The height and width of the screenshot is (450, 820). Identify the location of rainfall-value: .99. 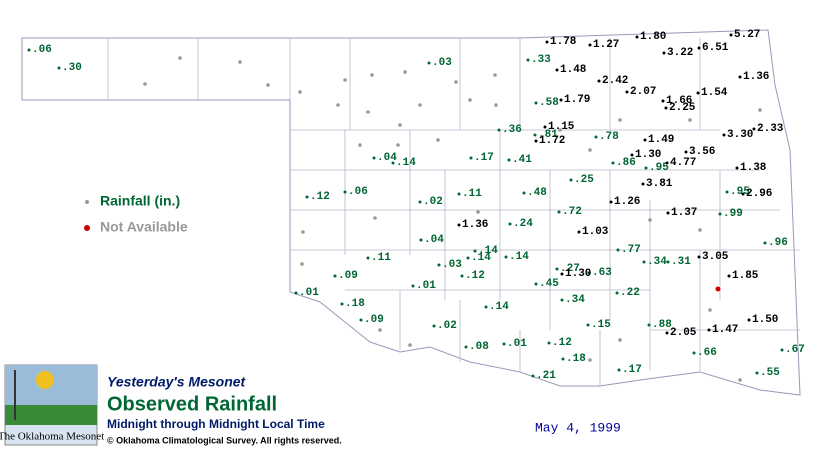
(733, 214).